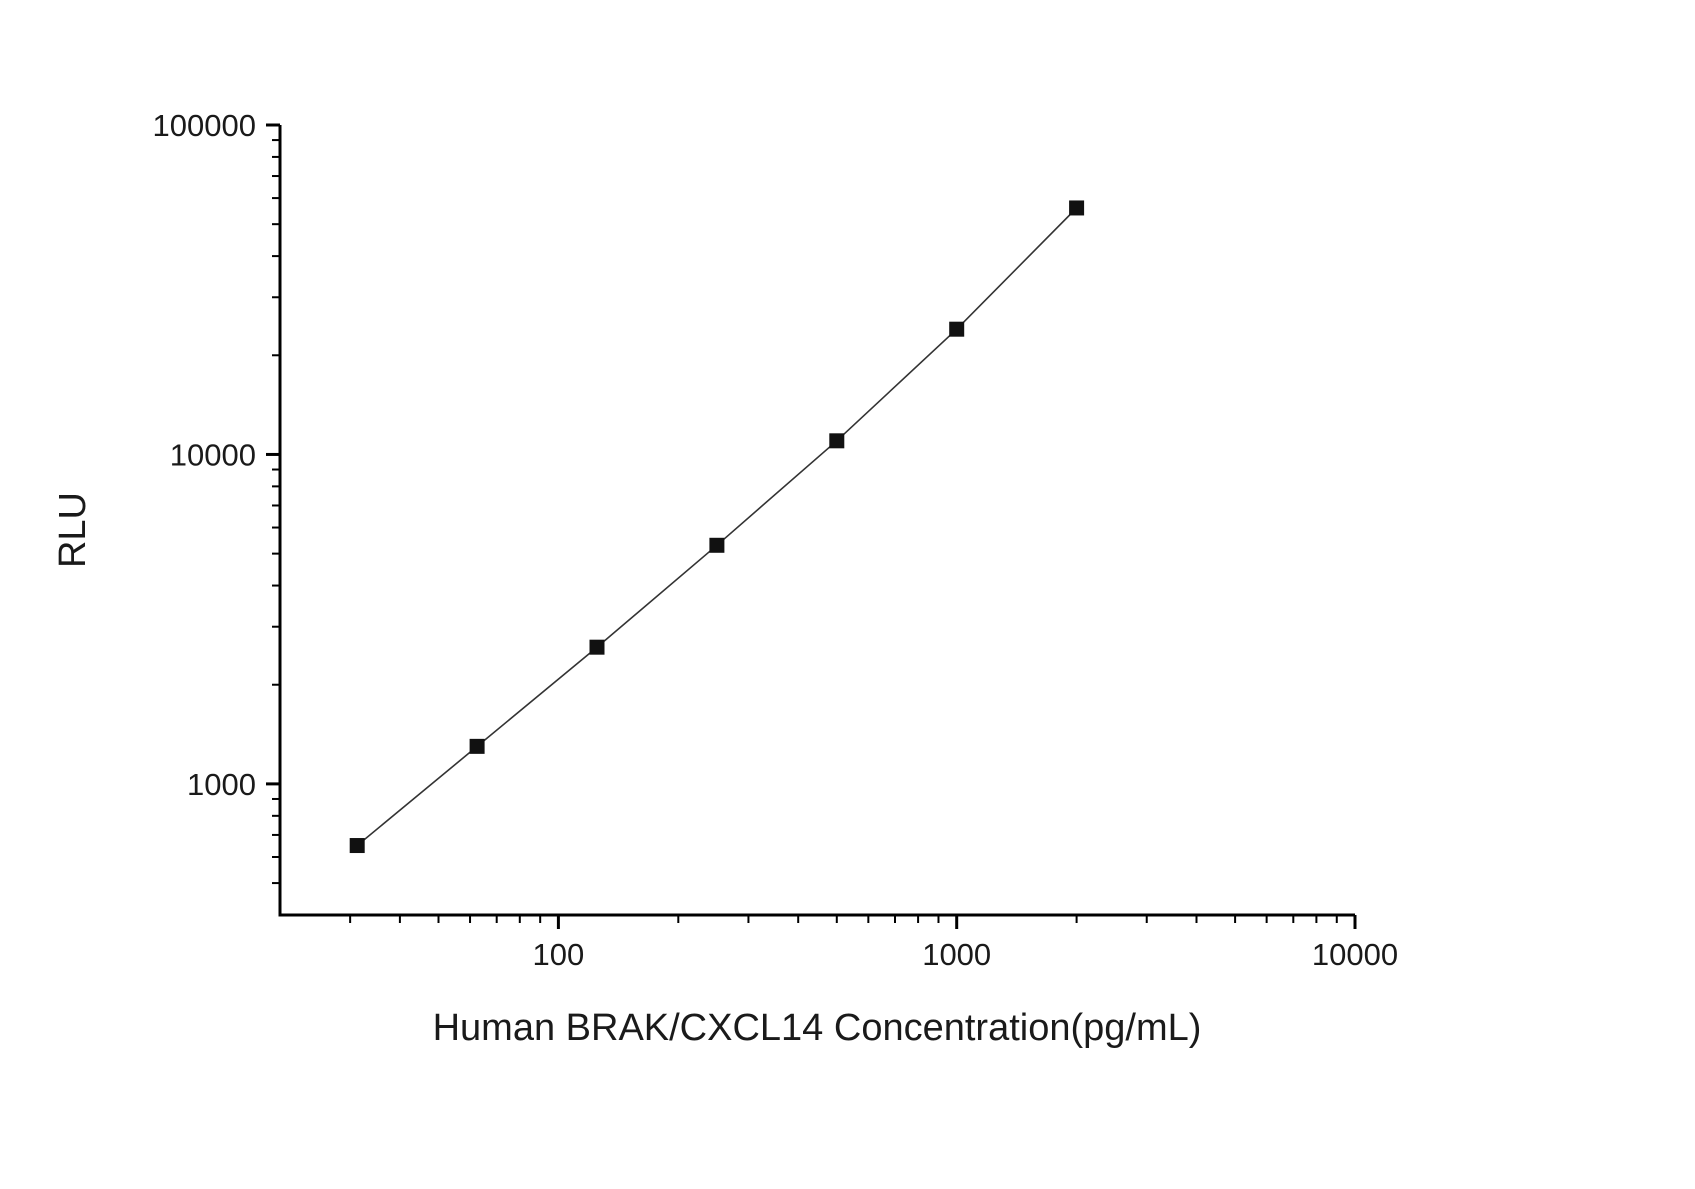 The image size is (1695, 1189). Describe the element at coordinates (73, 530) in the screenshot. I see `y-axis-title: RLU` at that location.